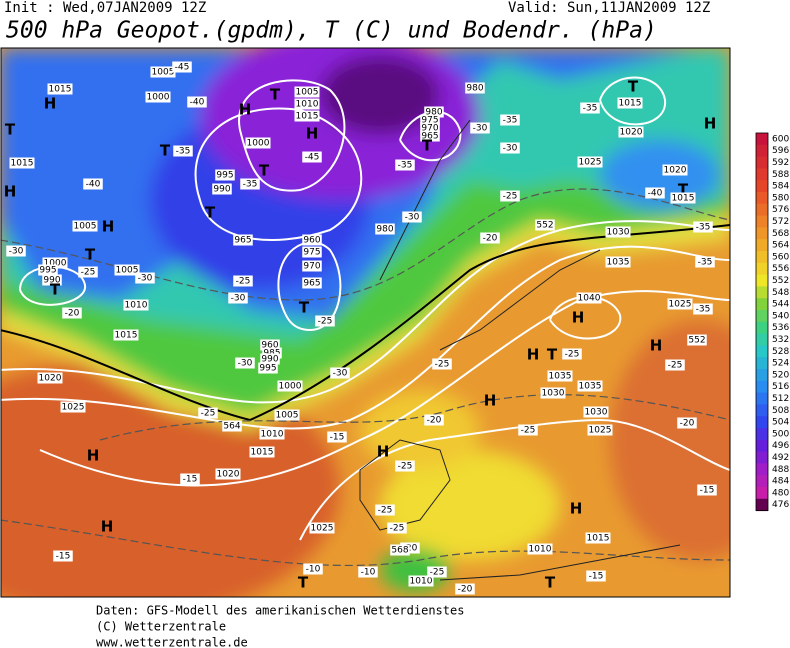 The image size is (790, 648). What do you see at coordinates (780, 340) in the screenshot?
I see `colorbar-label: 532` at bounding box center [780, 340].